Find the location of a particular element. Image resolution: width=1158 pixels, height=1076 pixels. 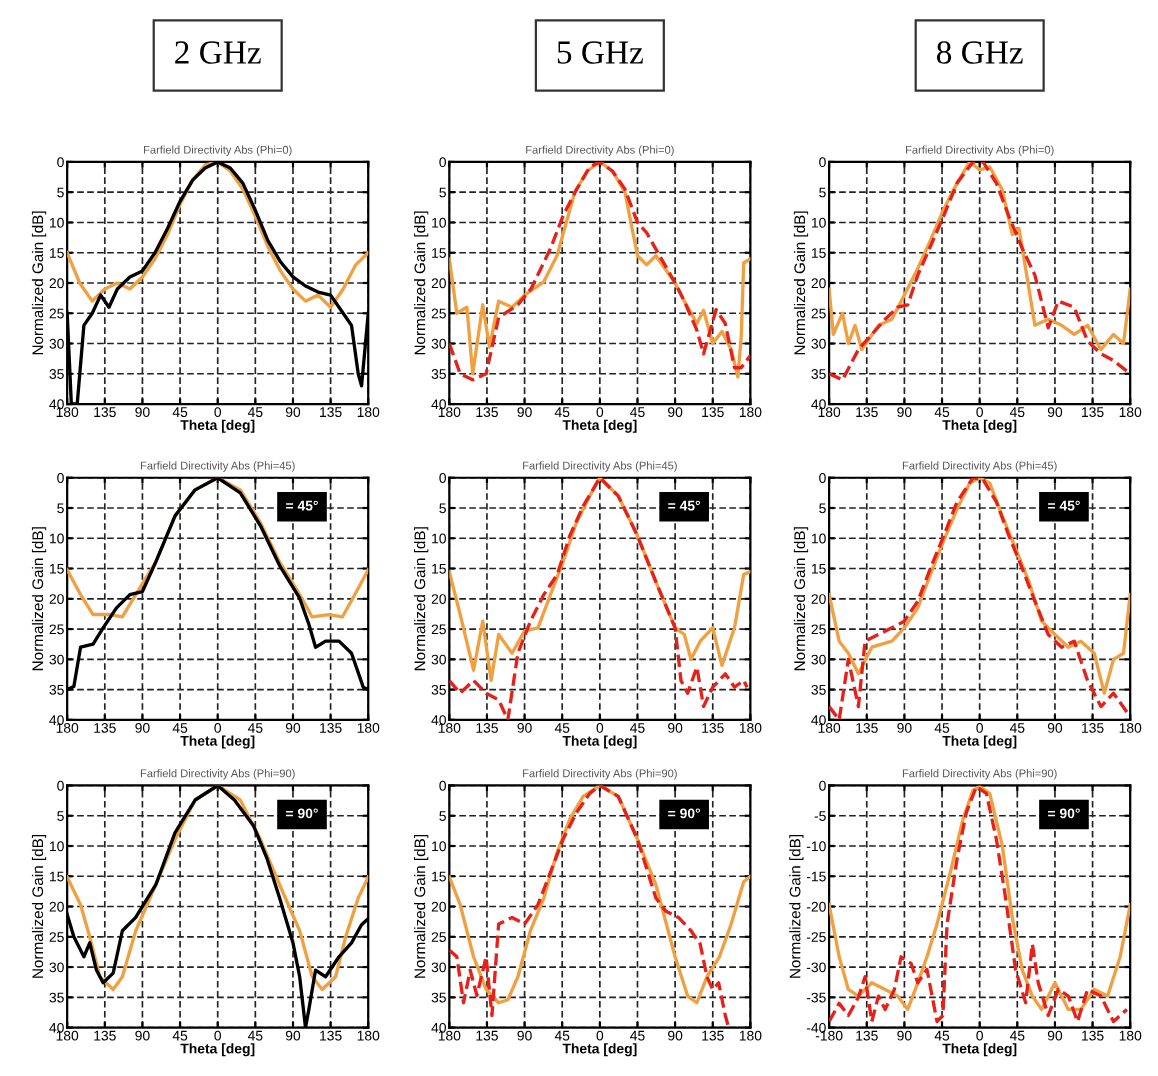

chart-subtitle: 8 GHz is located at coordinates (979, 52).